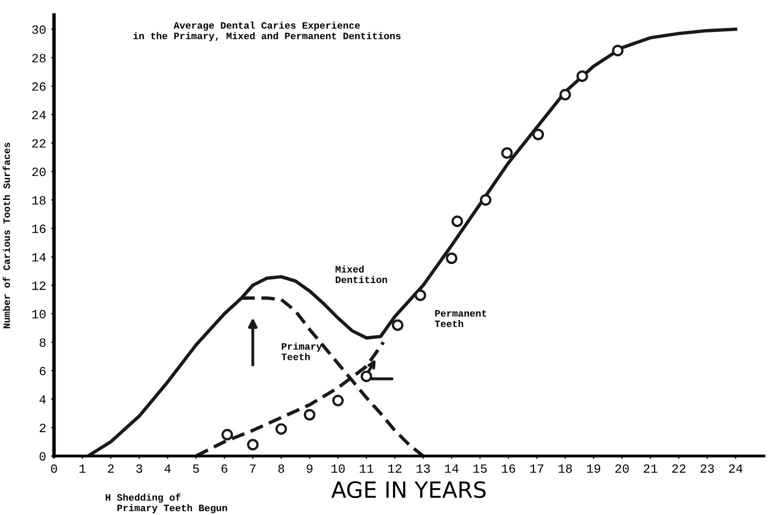 This screenshot has width=771, height=515. I want to click on x-tick-label: 15, so click(480, 468).